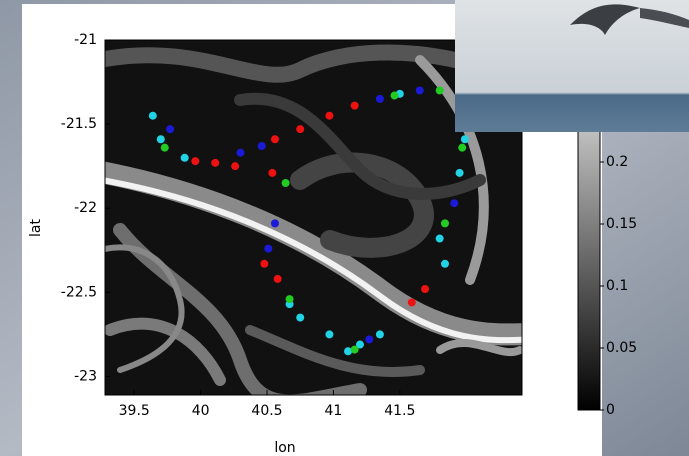 The width and height of the screenshot is (689, 456). Describe the element at coordinates (621, 224) in the screenshot. I see `colorbar-tick-label: 0.15` at that location.